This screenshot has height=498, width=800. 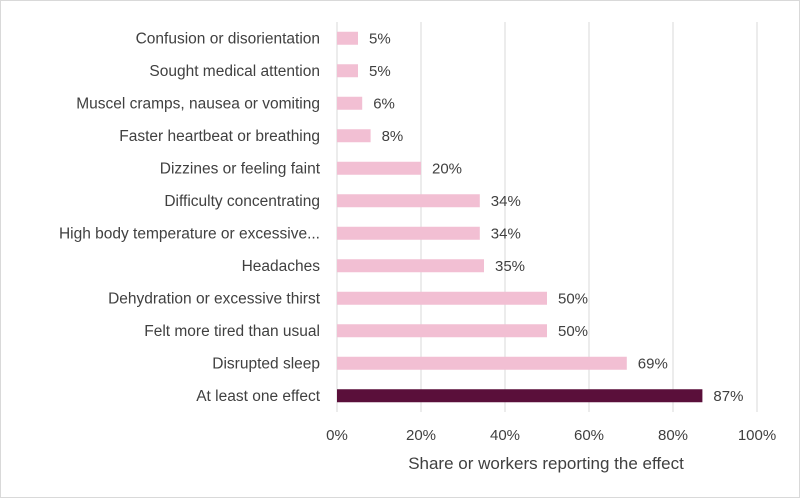 I want to click on category-label: Dizzines or feeling faint, so click(x=240, y=168).